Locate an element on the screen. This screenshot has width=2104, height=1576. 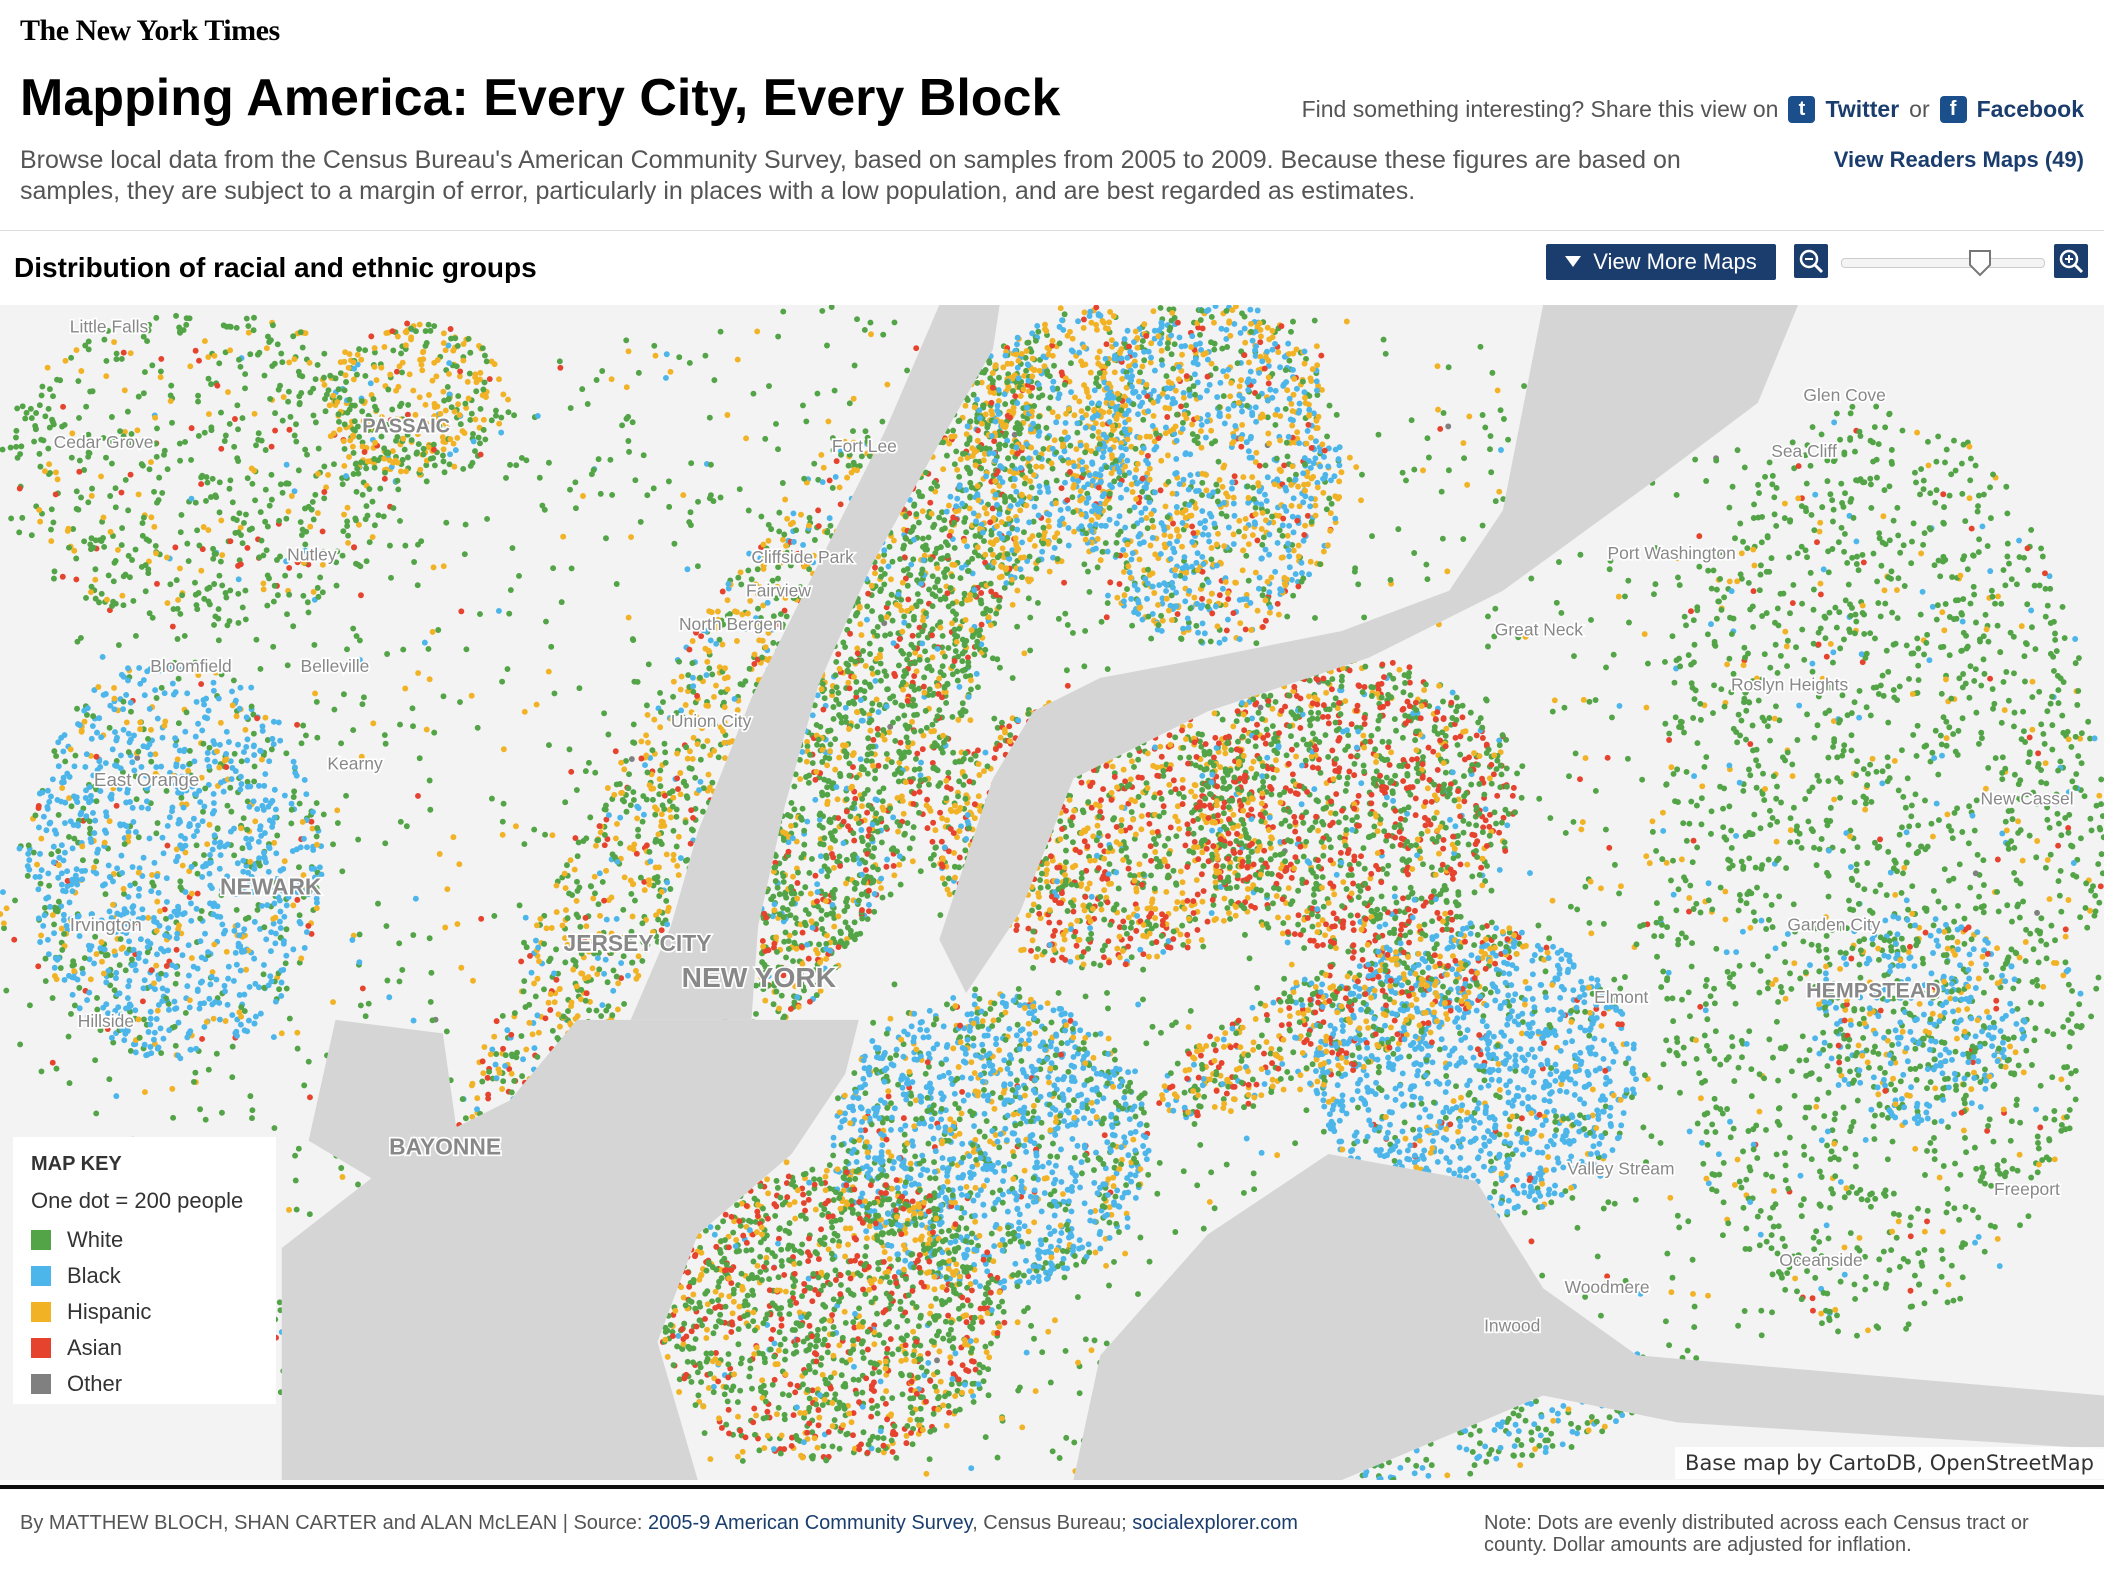
twitter-icon: t is located at coordinates (1802, 109).